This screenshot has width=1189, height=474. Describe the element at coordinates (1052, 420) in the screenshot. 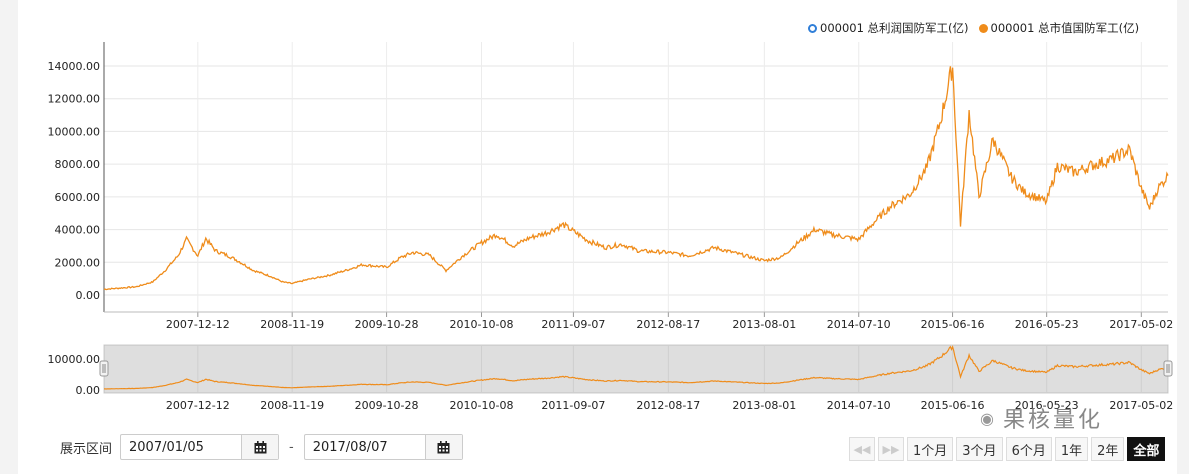

I see `watermark-text: 果核量化` at that location.